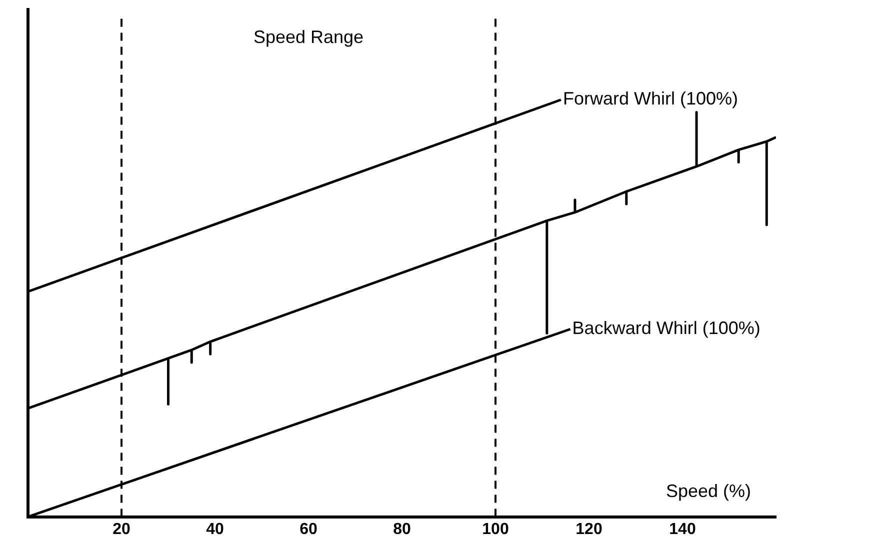 This screenshot has width=879, height=554. Describe the element at coordinates (708, 490) in the screenshot. I see `x-axis-title: Speed (%)` at that location.